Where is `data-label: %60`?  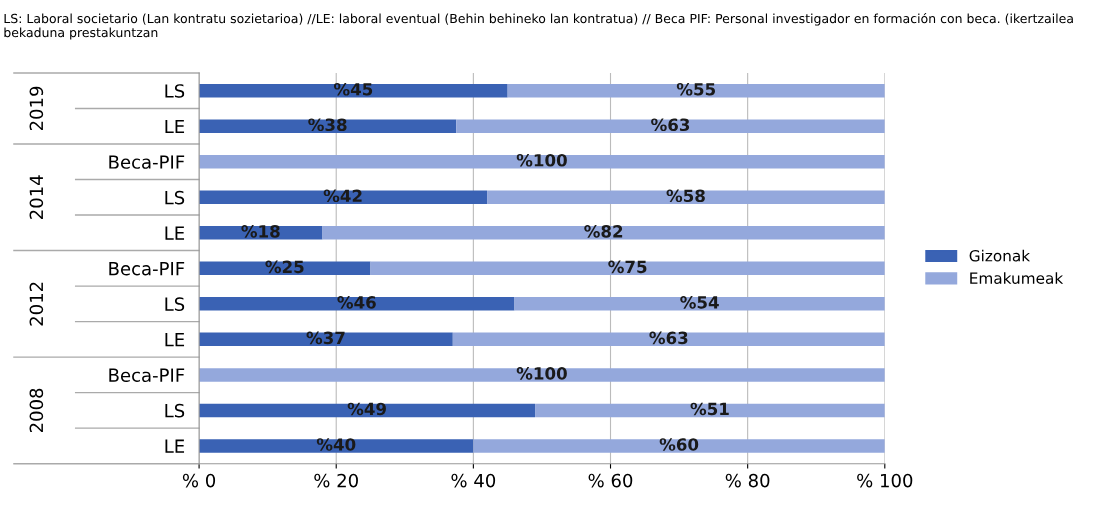
data-label: %60 is located at coordinates (679, 444).